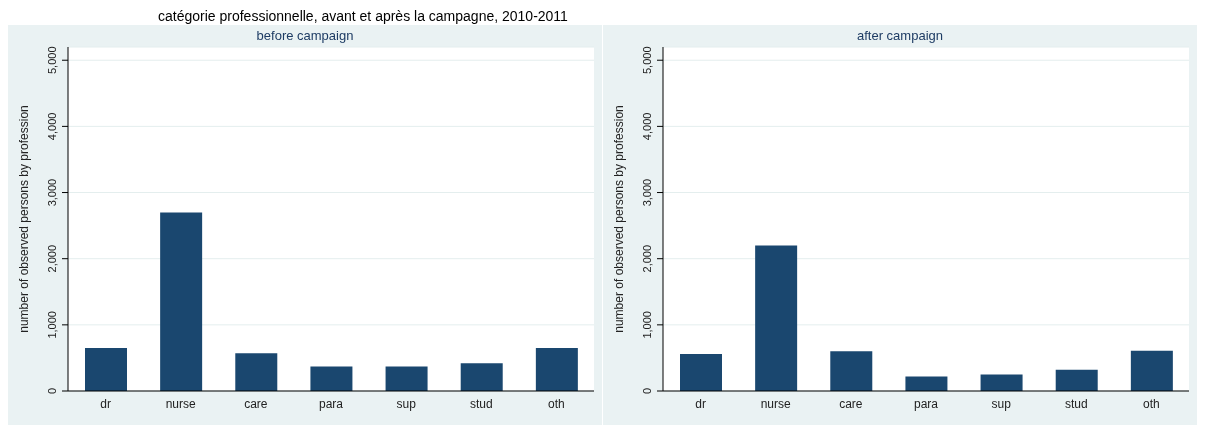 Image resolution: width=1205 pixels, height=433 pixels. I want to click on text: catégorie professionnelle, avant et après la campagne, 2010-2011, so click(363, 16).